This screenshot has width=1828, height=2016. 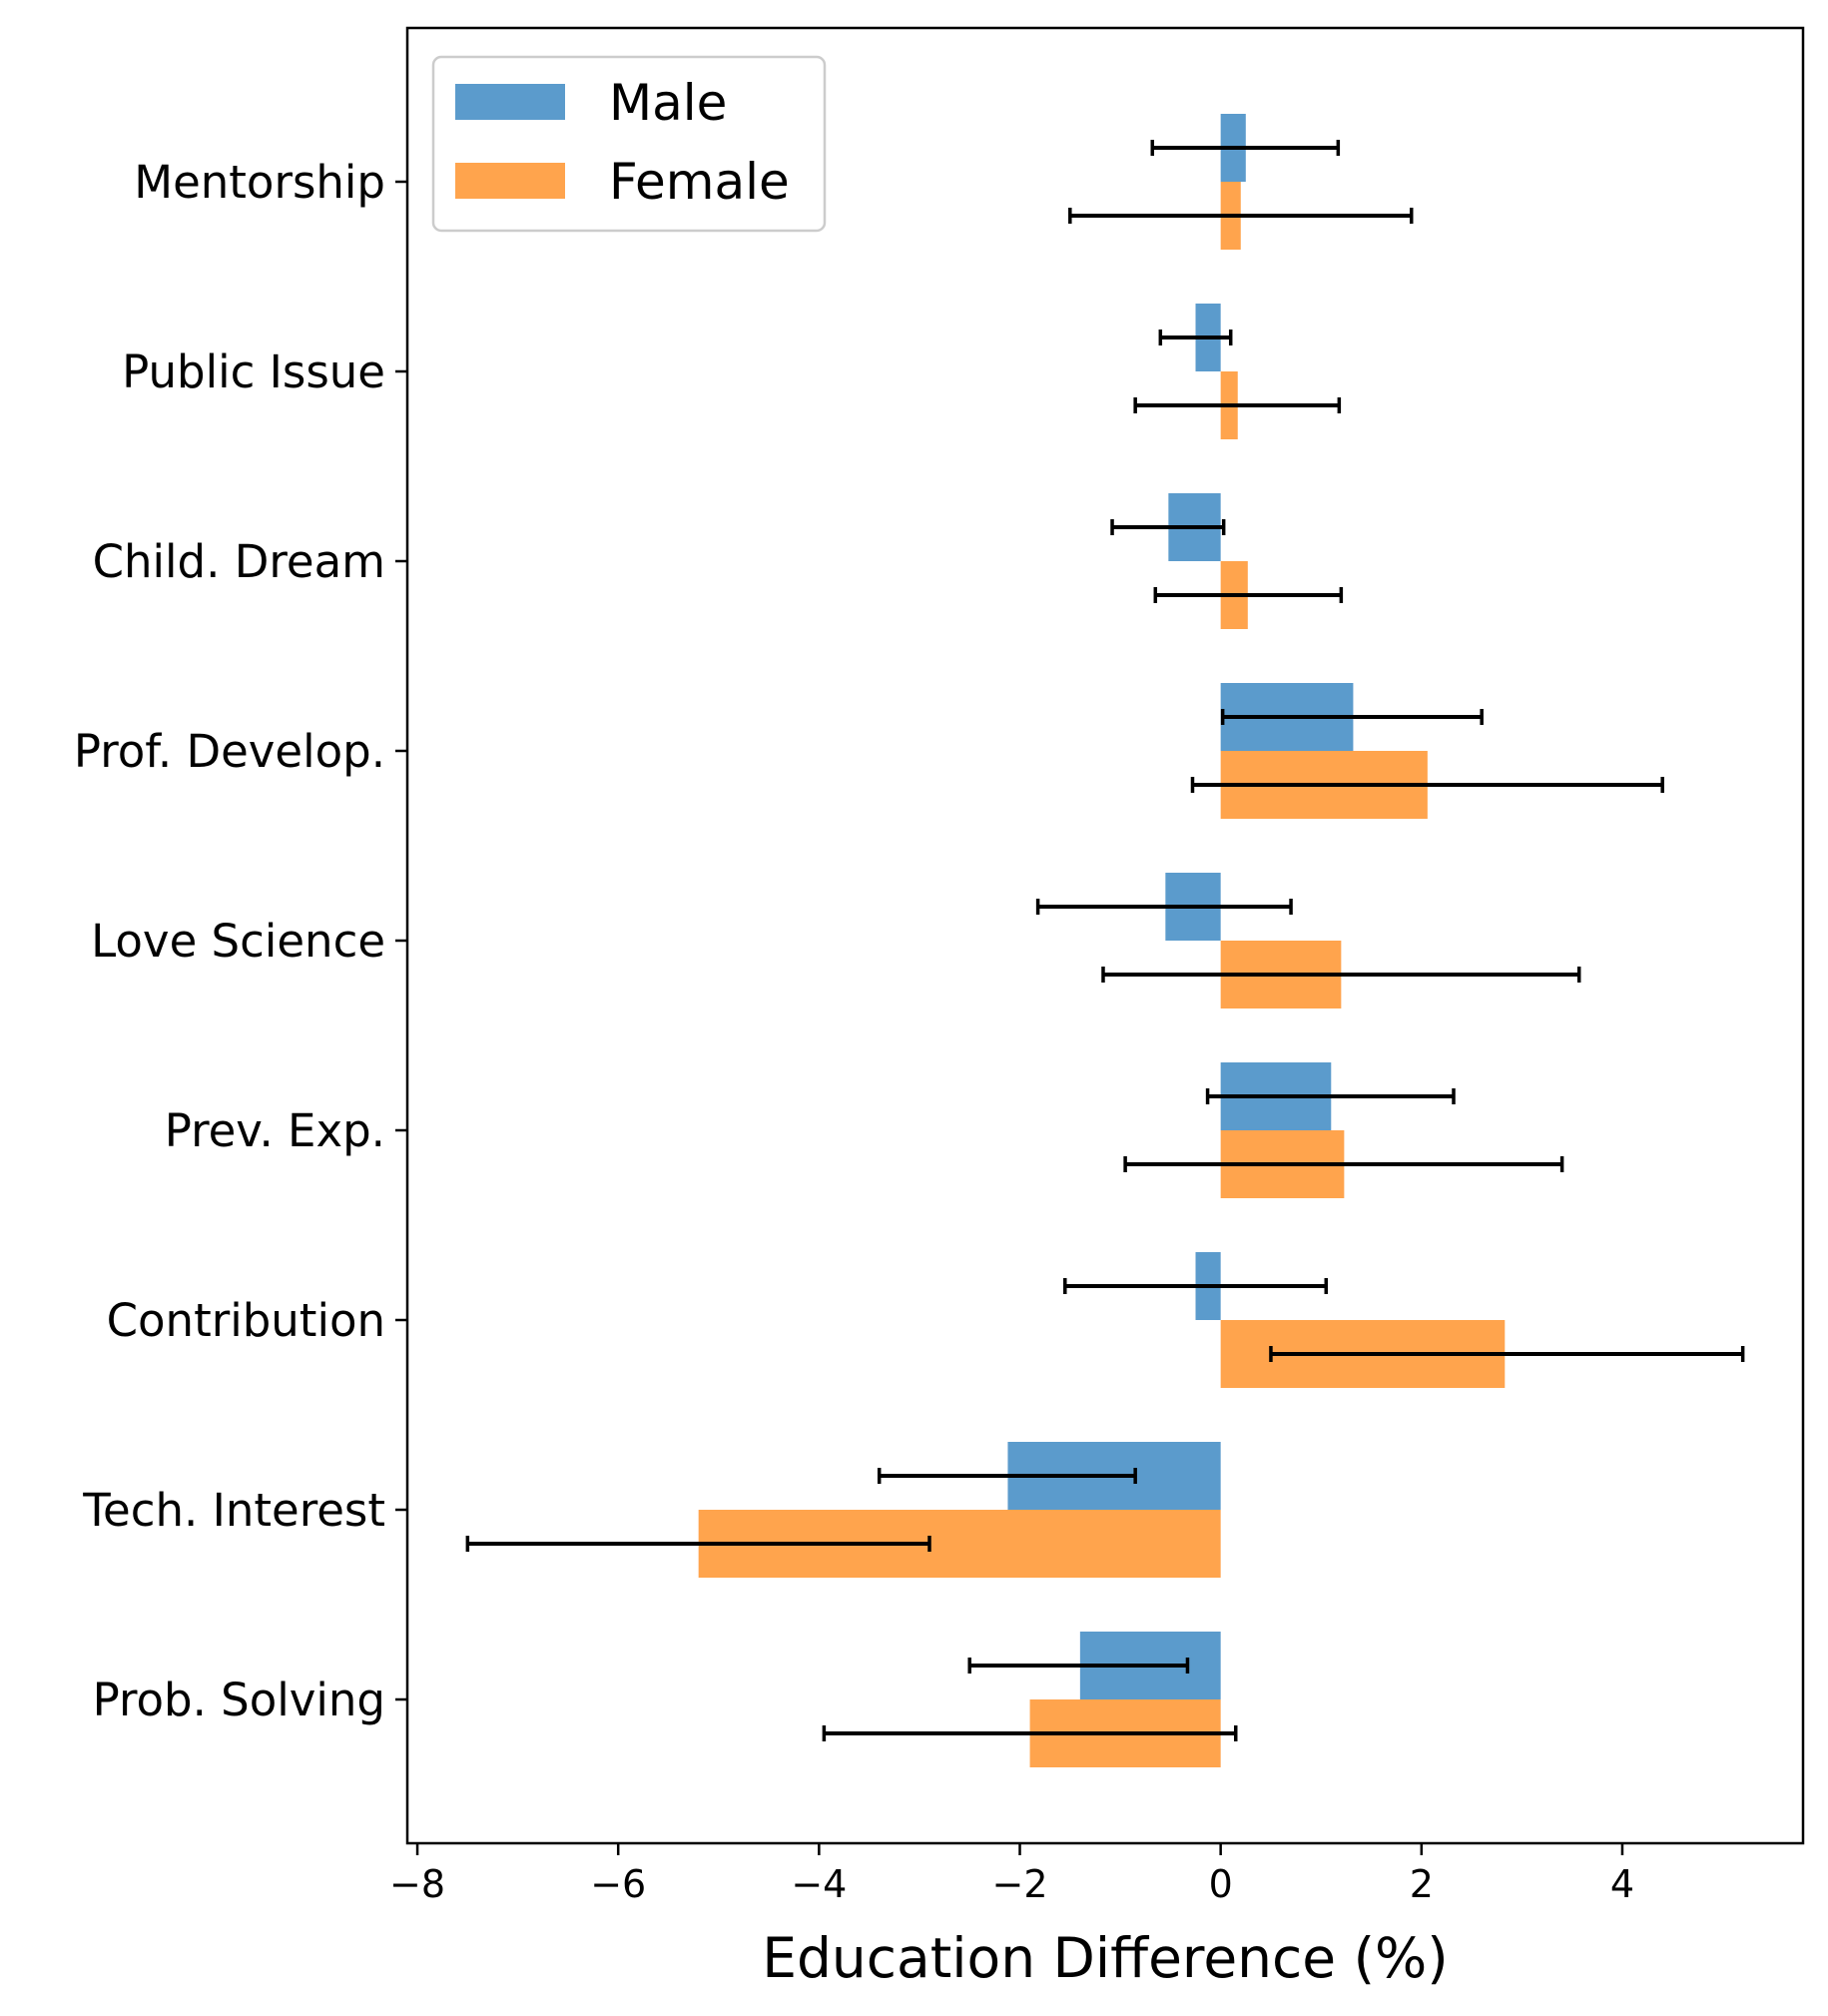 I want to click on y-tick-label-love-science: Love Science, so click(x=238, y=942).